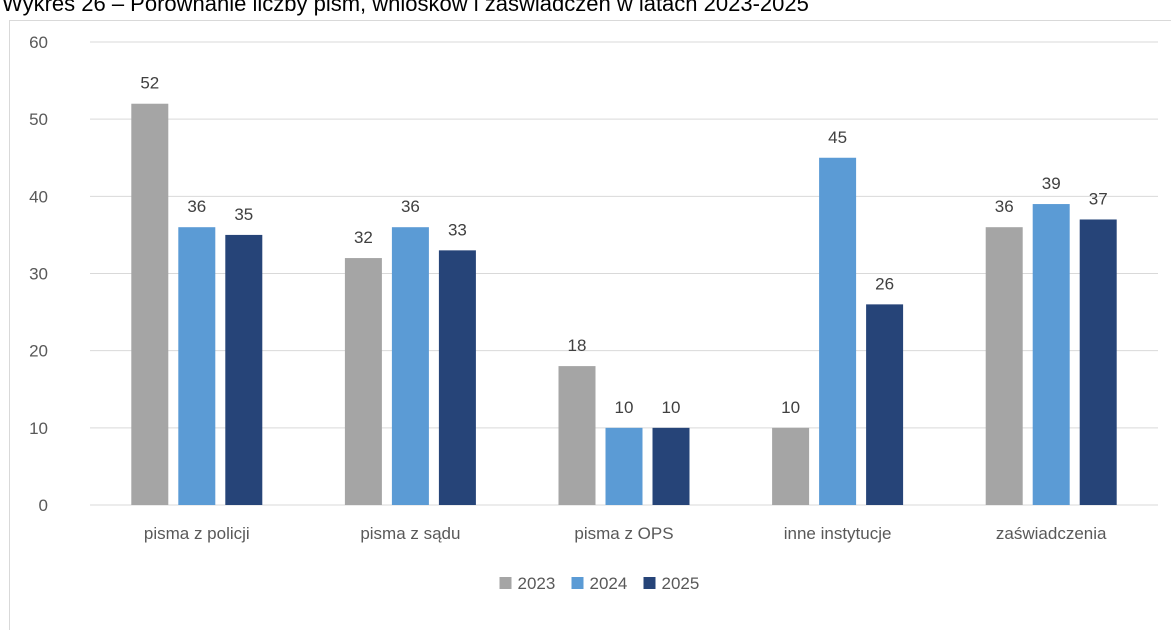  What do you see at coordinates (1051, 533) in the screenshot?
I see `x-tick-label: zaświadczenia` at bounding box center [1051, 533].